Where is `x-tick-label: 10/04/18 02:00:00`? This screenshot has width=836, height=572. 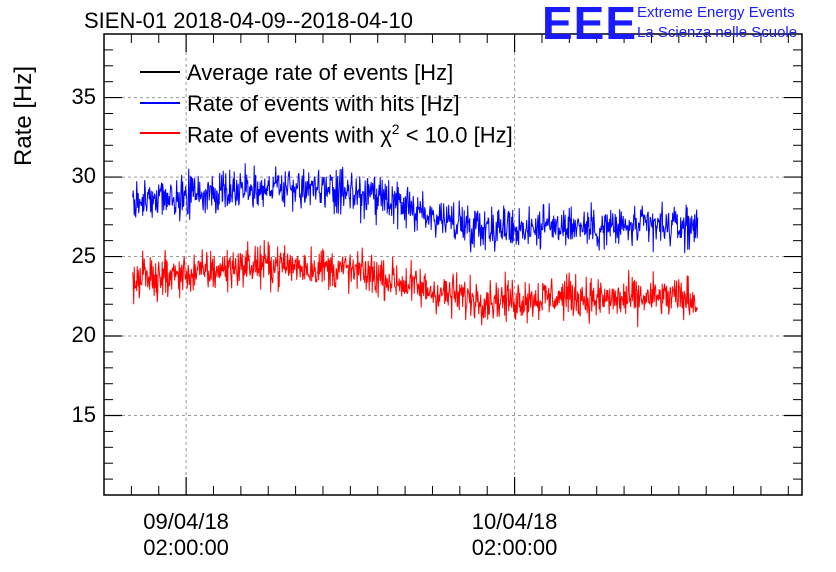
x-tick-label: 10/04/18 02:00:00 is located at coordinates (515, 535).